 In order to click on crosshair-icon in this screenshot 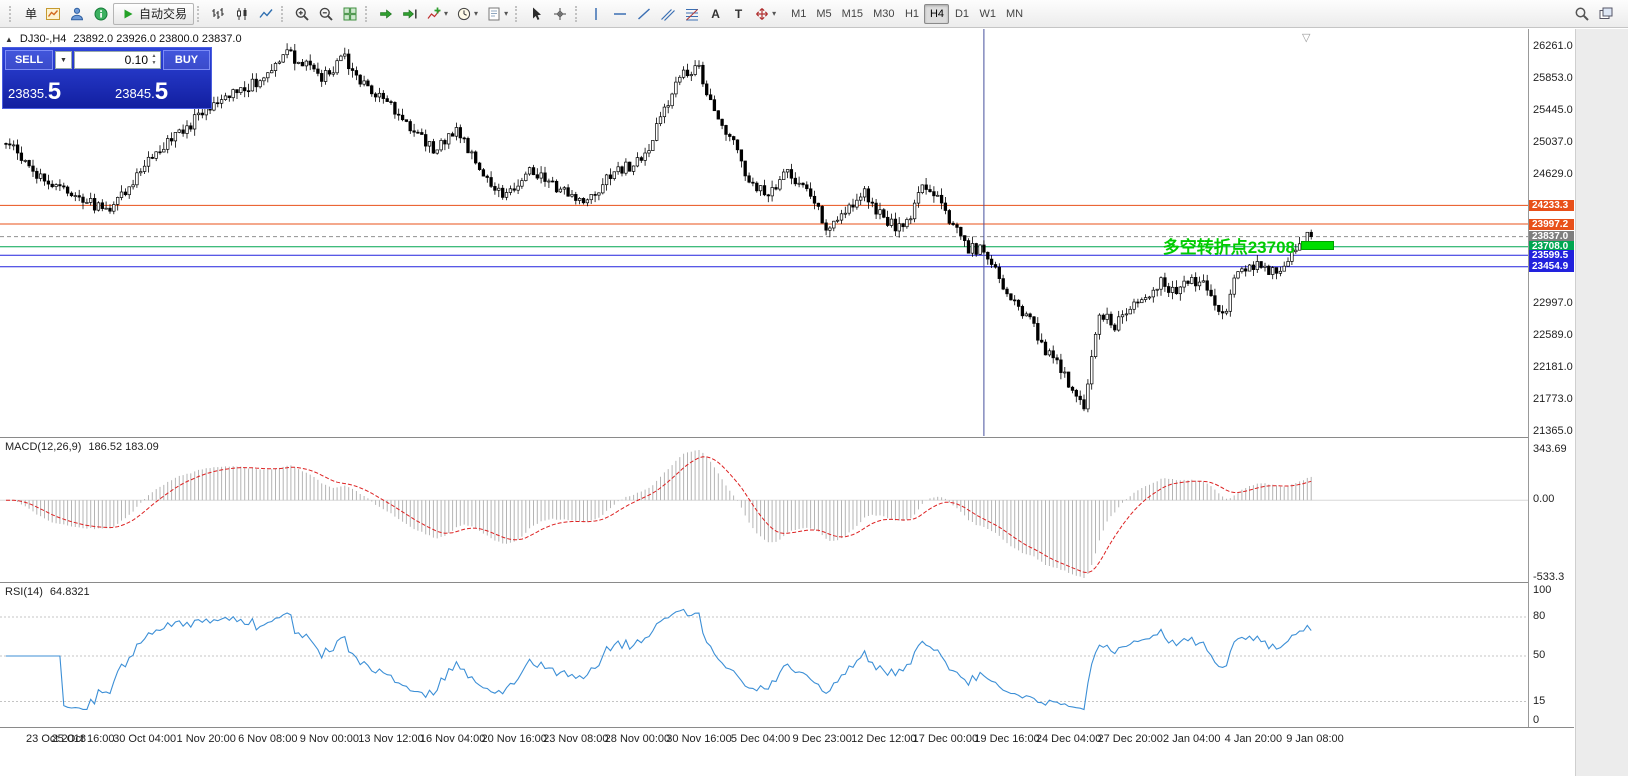, I will do `click(560, 14)`.